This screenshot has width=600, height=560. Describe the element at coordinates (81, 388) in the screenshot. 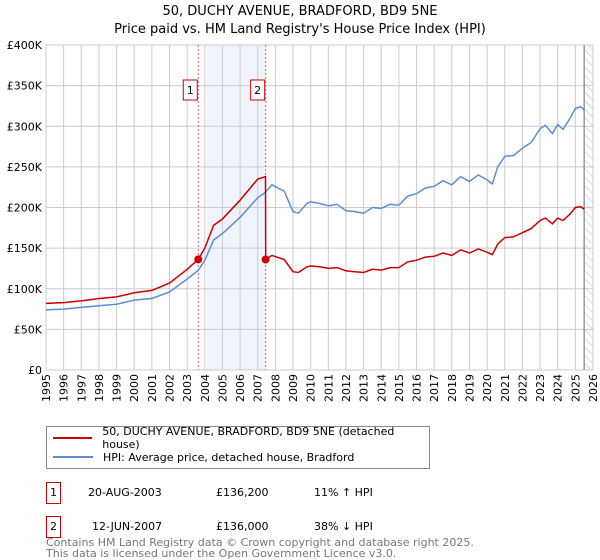

I see `x-tick-label: 1997` at that location.